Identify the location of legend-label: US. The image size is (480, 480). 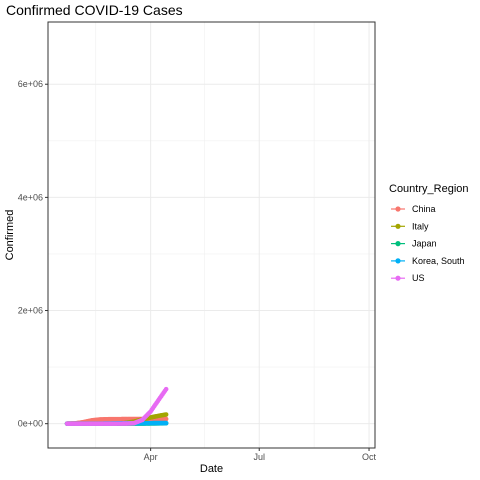
(418, 278).